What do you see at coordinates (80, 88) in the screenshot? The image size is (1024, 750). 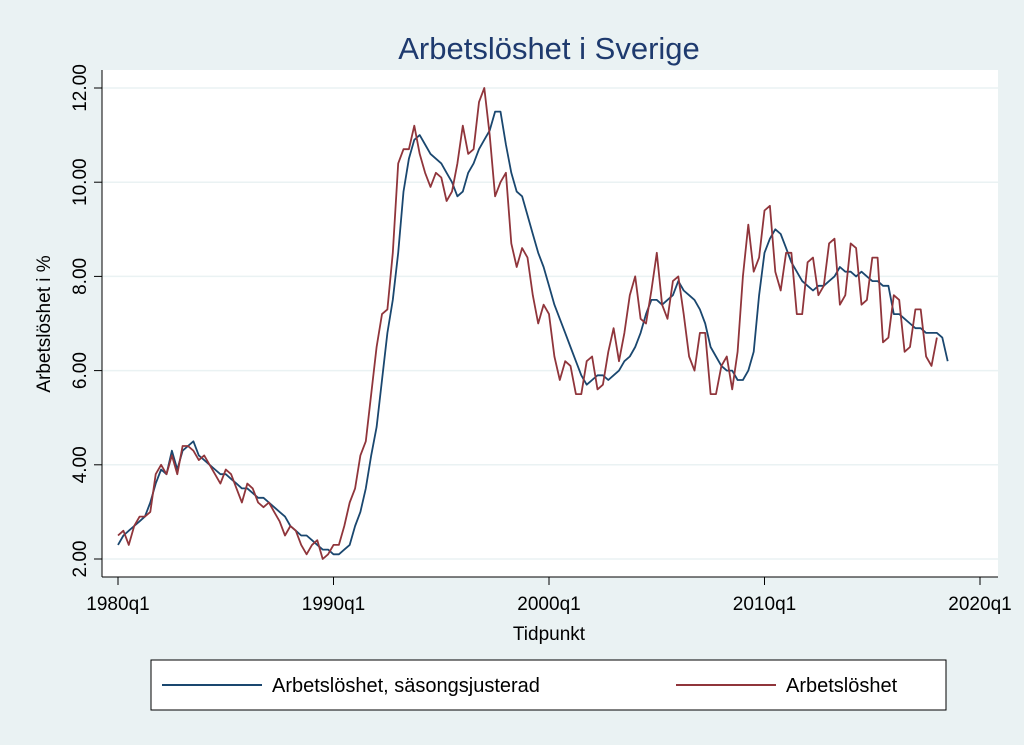 I see `y-tick-label: 12.00` at bounding box center [80, 88].